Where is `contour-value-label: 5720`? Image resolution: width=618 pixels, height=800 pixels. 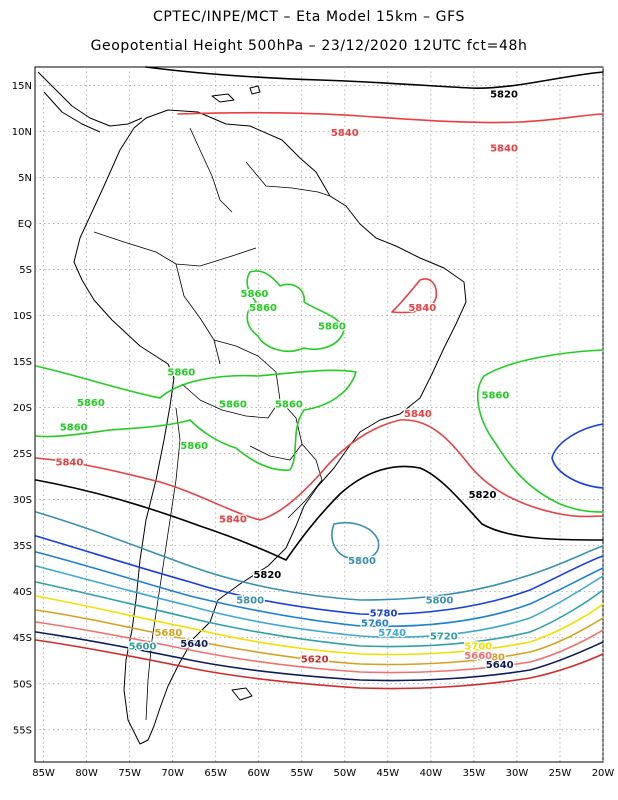
contour-value-label: 5720 is located at coordinates (444, 637).